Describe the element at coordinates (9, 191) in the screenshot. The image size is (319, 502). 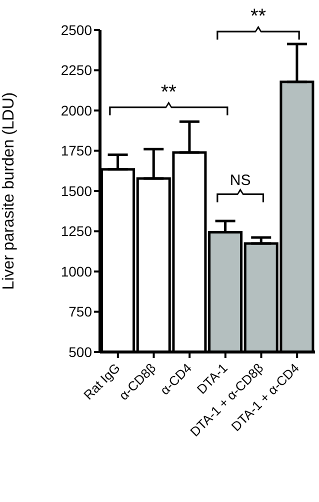
I see `y-axis-title: Liver parasite burden (LDU)` at that location.